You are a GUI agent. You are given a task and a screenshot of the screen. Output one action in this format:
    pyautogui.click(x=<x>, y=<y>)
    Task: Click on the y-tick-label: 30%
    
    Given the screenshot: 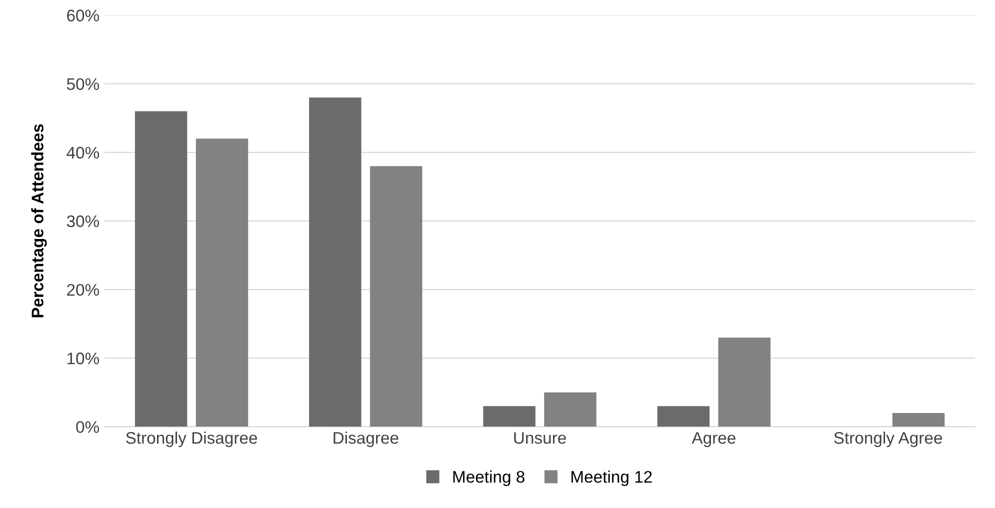 What is the action you would take?
    pyautogui.click(x=83, y=221)
    